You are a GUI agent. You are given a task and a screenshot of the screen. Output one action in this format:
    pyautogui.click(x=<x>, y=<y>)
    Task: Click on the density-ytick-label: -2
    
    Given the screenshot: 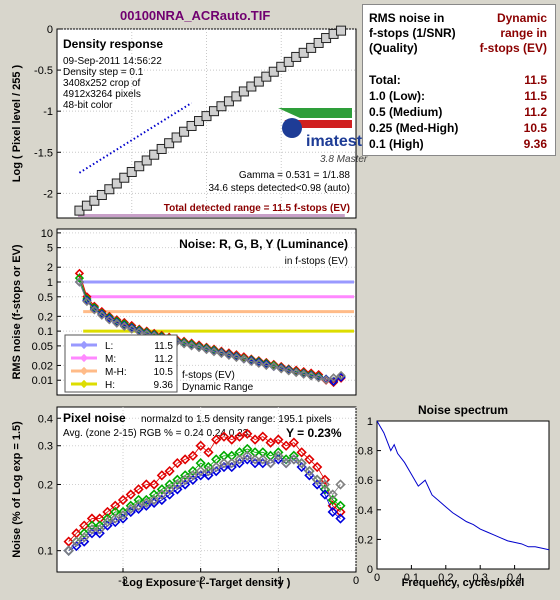 What is the action you would take?
    pyautogui.click(x=48, y=194)
    